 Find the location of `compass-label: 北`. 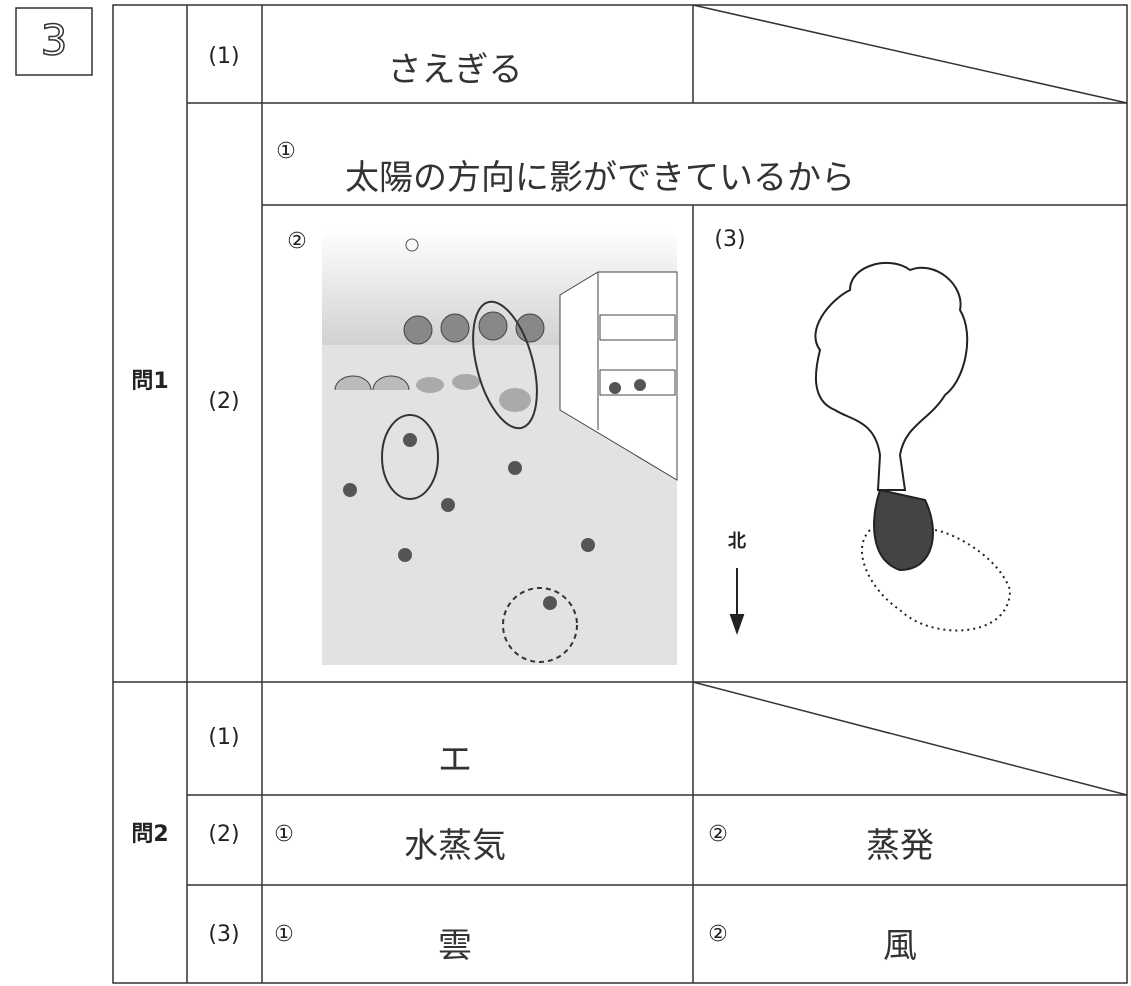

compass-label: 北 is located at coordinates (737, 541).